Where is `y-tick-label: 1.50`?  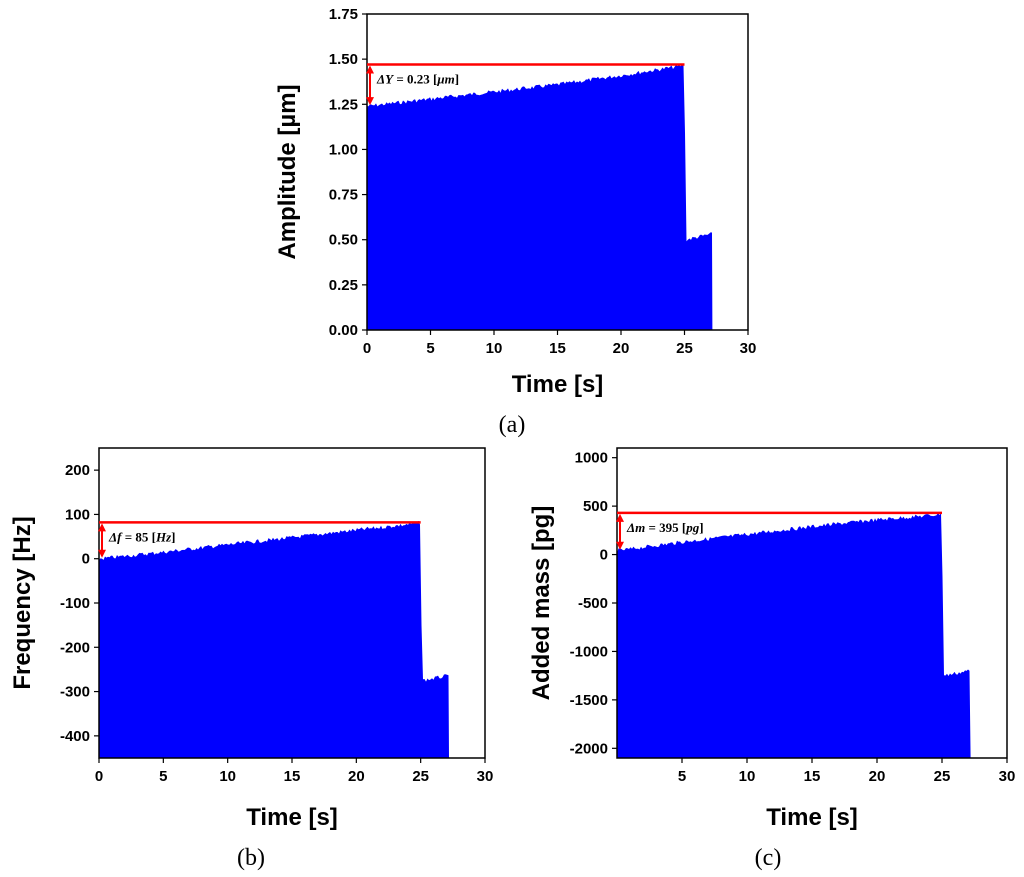 y-tick-label: 1.50 is located at coordinates (343, 59).